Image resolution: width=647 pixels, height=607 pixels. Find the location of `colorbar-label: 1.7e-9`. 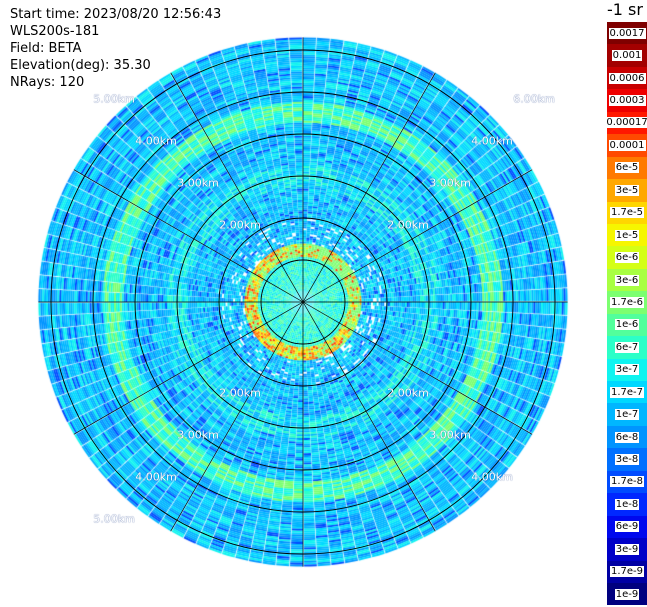

colorbar-label: 1.7e-9 is located at coordinates (627, 572).